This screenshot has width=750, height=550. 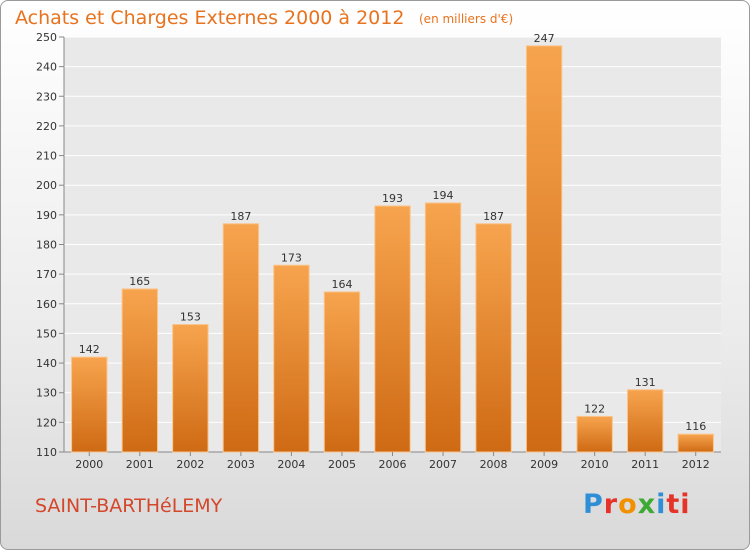 What do you see at coordinates (695, 443) in the screenshot?
I see `bar-2012` at bounding box center [695, 443].